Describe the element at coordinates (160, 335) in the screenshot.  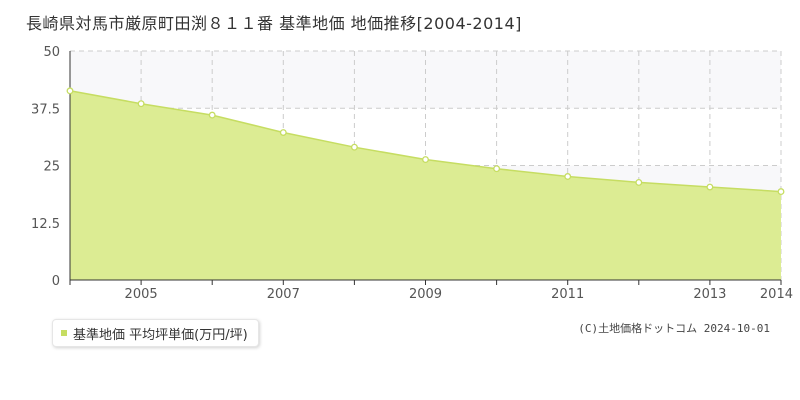
I see `legend-label: 基準地価 平均坪単価(万円/坪)` at that location.